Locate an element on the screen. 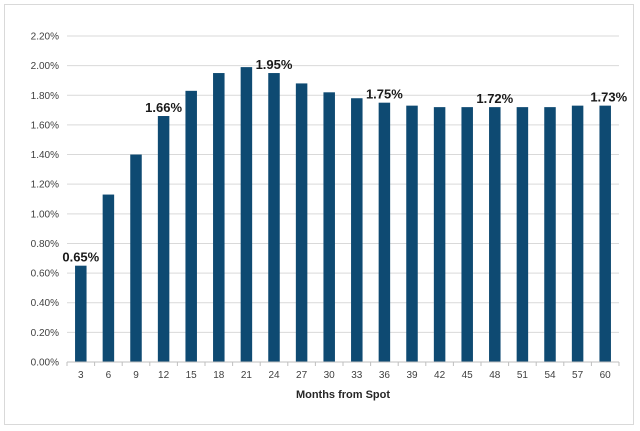 The width and height of the screenshot is (640, 431). y-tick-label: 2.20% is located at coordinates (45, 37).